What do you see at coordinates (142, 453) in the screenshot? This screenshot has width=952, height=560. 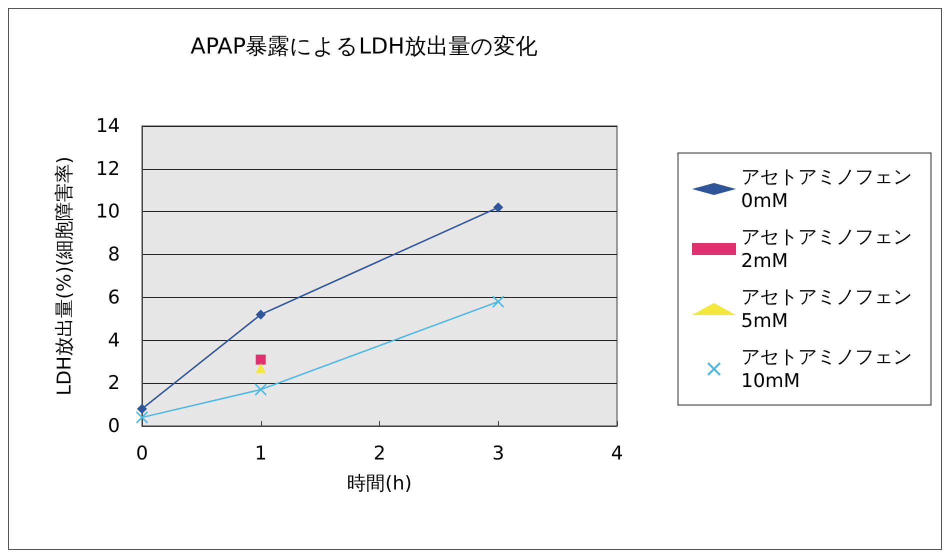 I see `x-tick-label: 0` at bounding box center [142, 453].